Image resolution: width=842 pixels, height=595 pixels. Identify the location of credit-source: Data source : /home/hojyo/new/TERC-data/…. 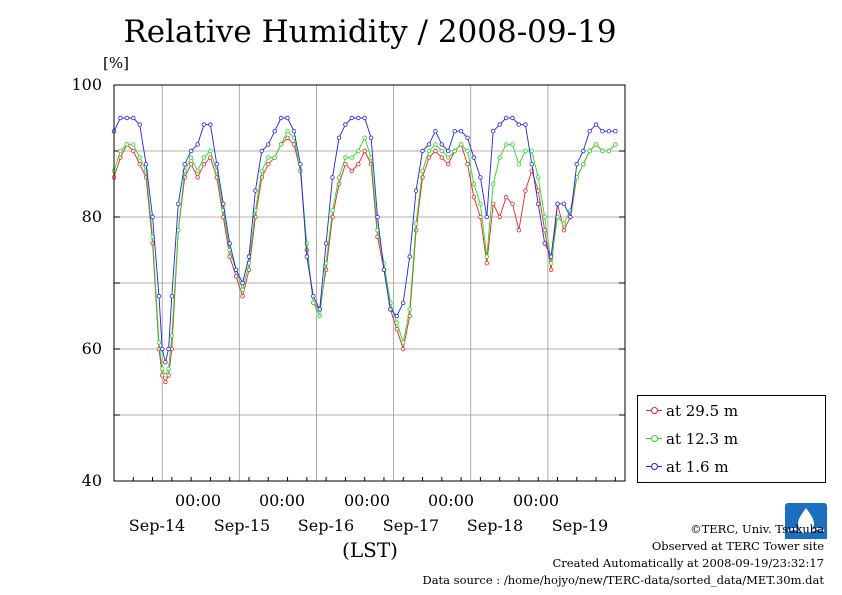
(623, 580).